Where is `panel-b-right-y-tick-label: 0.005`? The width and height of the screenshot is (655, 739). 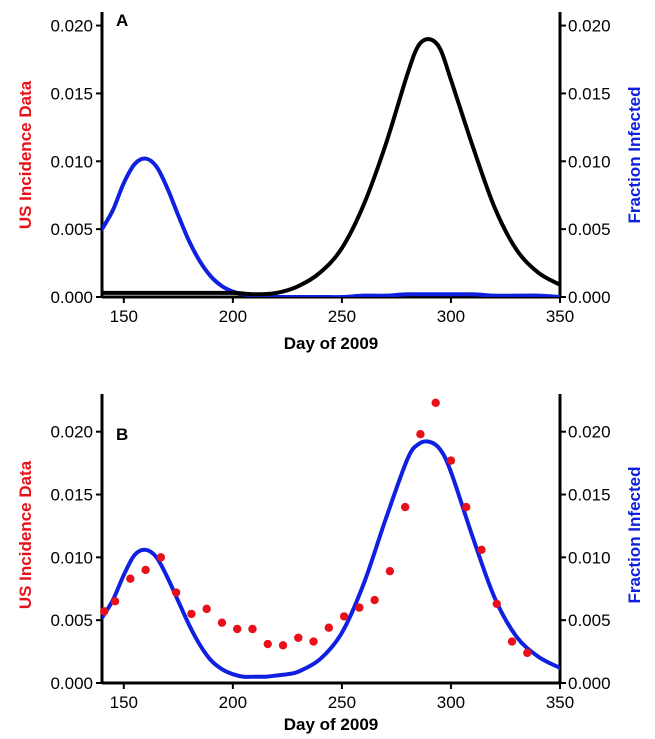 panel-b-right-y-tick-label: 0.005 is located at coordinates (589, 620).